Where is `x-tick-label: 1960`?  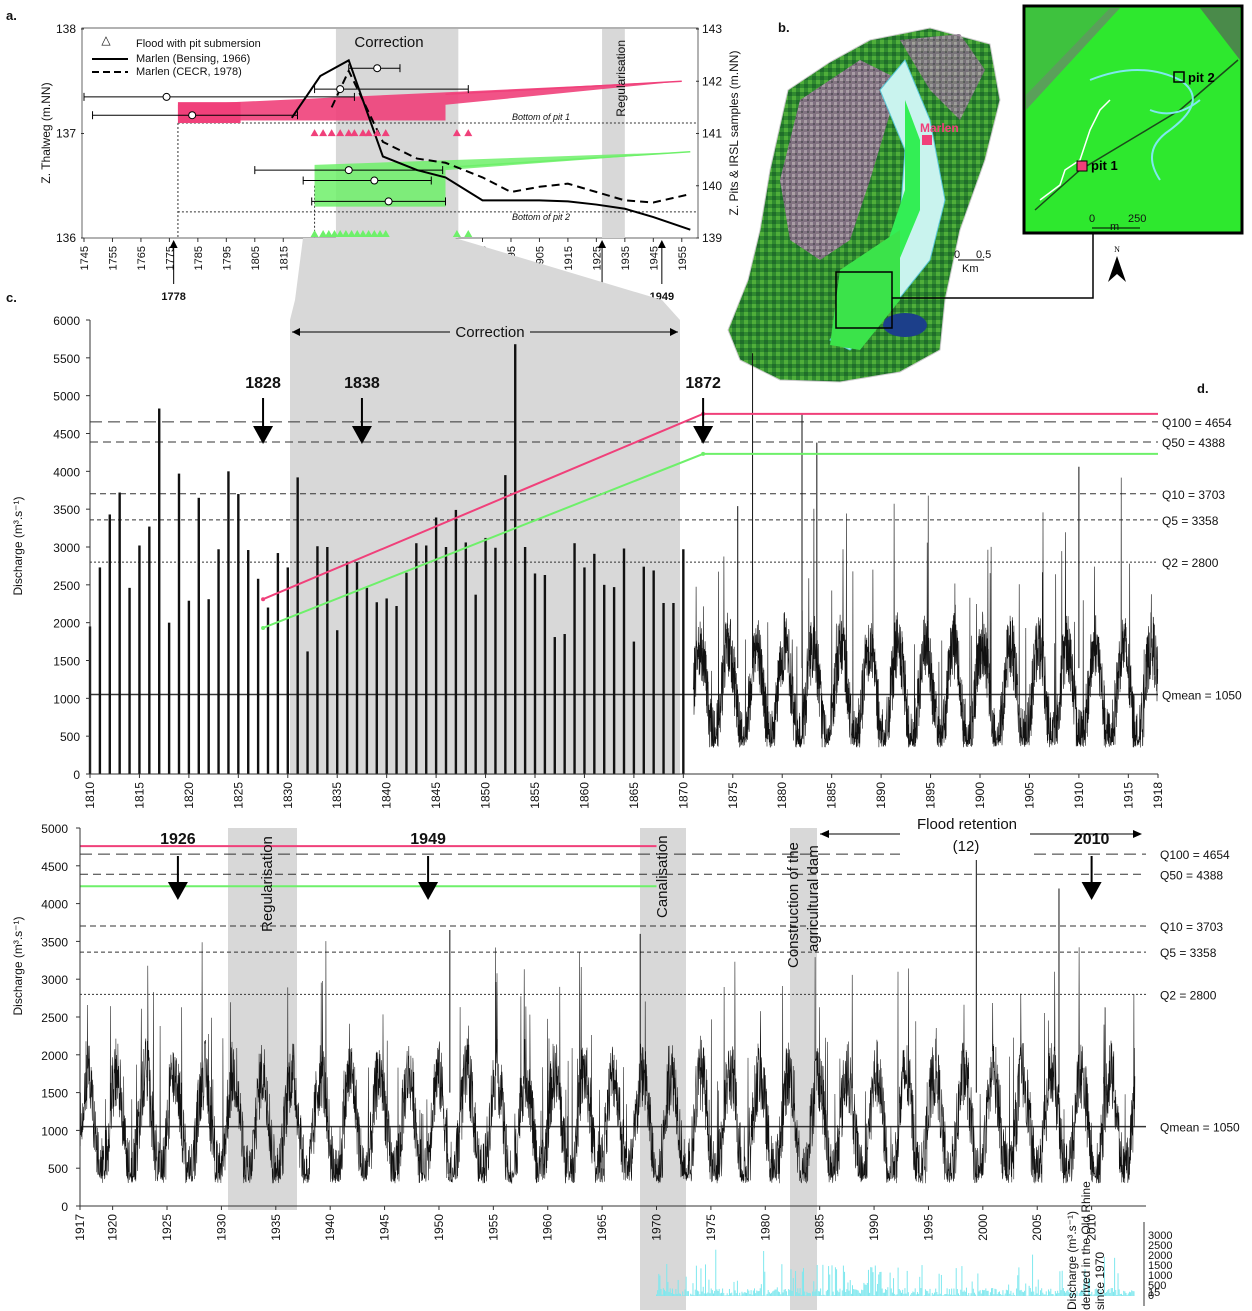 x-tick-label: 1960 is located at coordinates (548, 1227).